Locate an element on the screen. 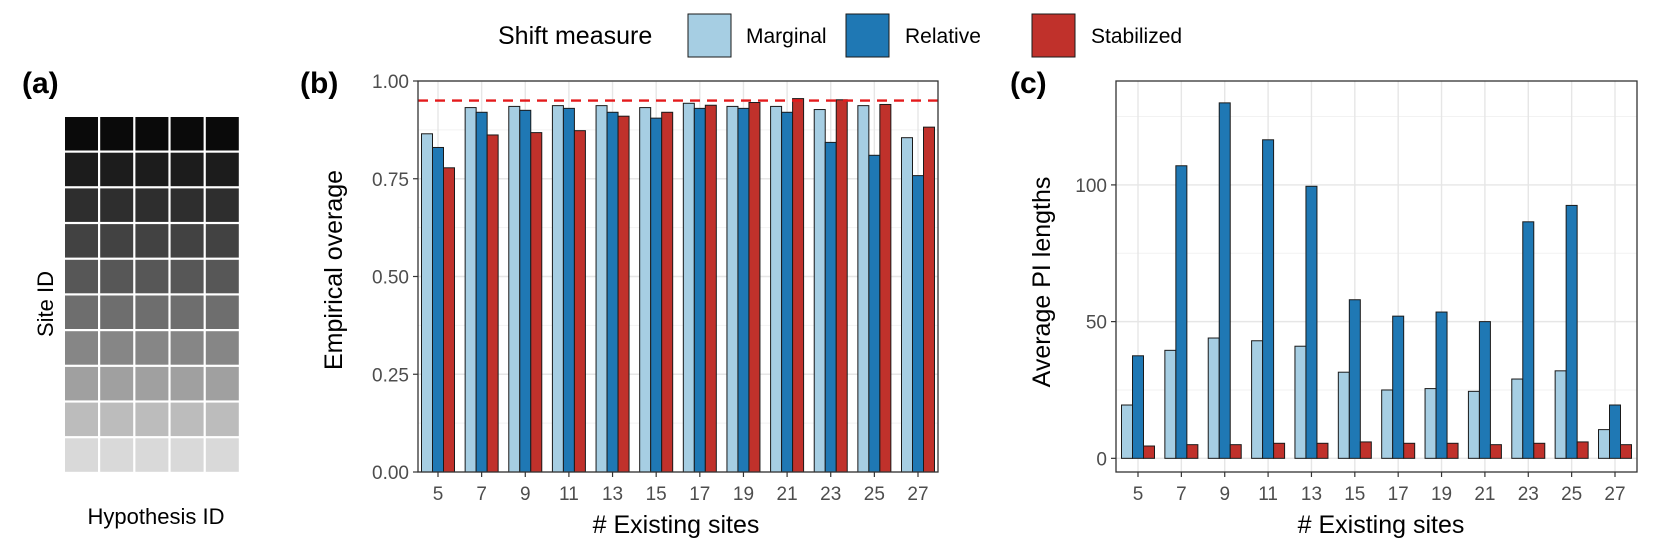 The height and width of the screenshot is (554, 1661). y-tick-label: 100 is located at coordinates (1091, 186).